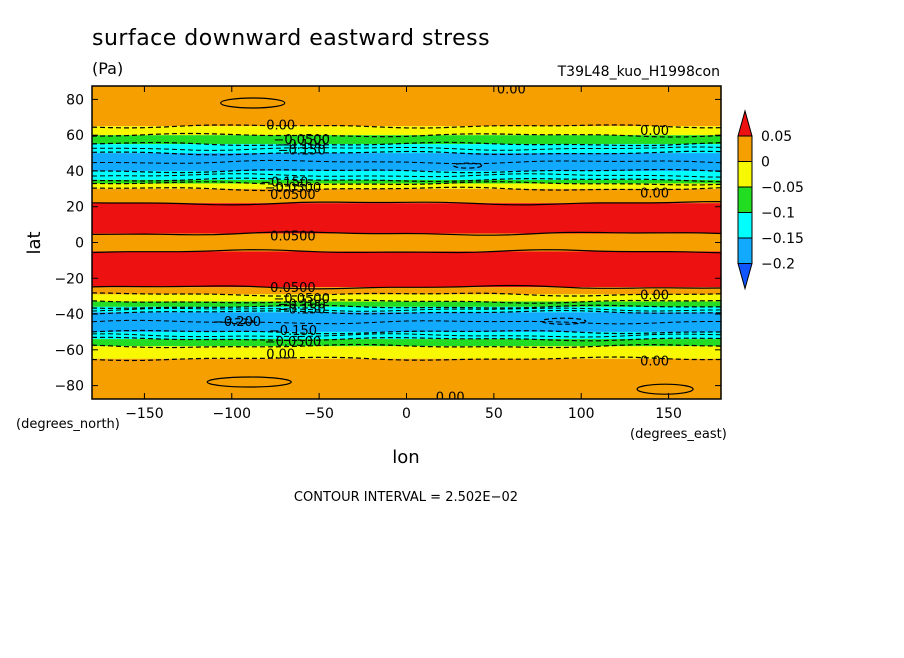 The height and width of the screenshot is (658, 904). I want to click on units-label: (Pa), so click(107, 68).